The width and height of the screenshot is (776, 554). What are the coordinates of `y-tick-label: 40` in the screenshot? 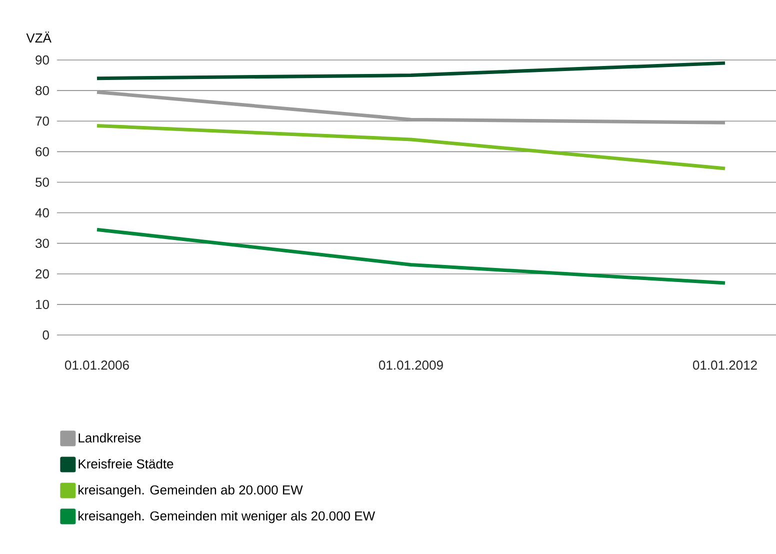 It's located at (42, 213).